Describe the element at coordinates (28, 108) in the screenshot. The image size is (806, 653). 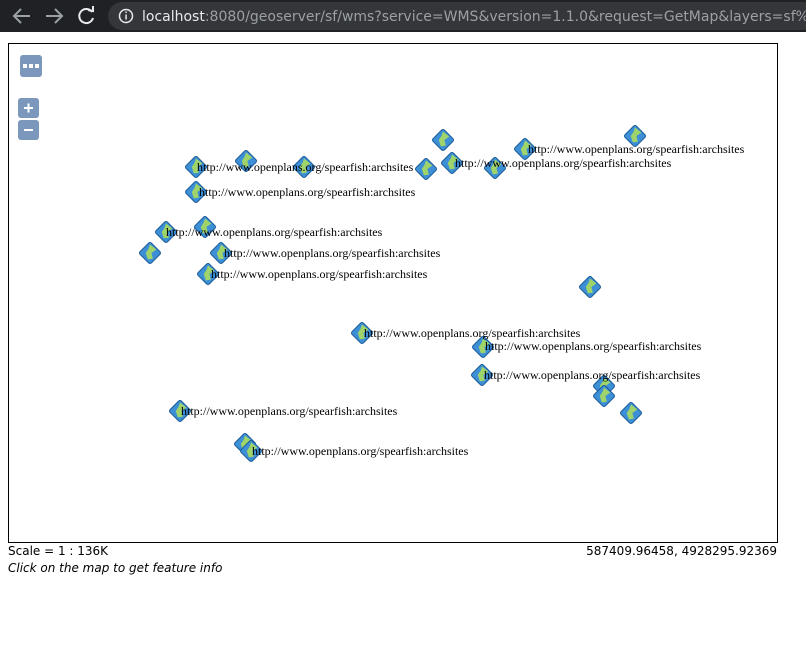
I see `zoom-in` at that location.